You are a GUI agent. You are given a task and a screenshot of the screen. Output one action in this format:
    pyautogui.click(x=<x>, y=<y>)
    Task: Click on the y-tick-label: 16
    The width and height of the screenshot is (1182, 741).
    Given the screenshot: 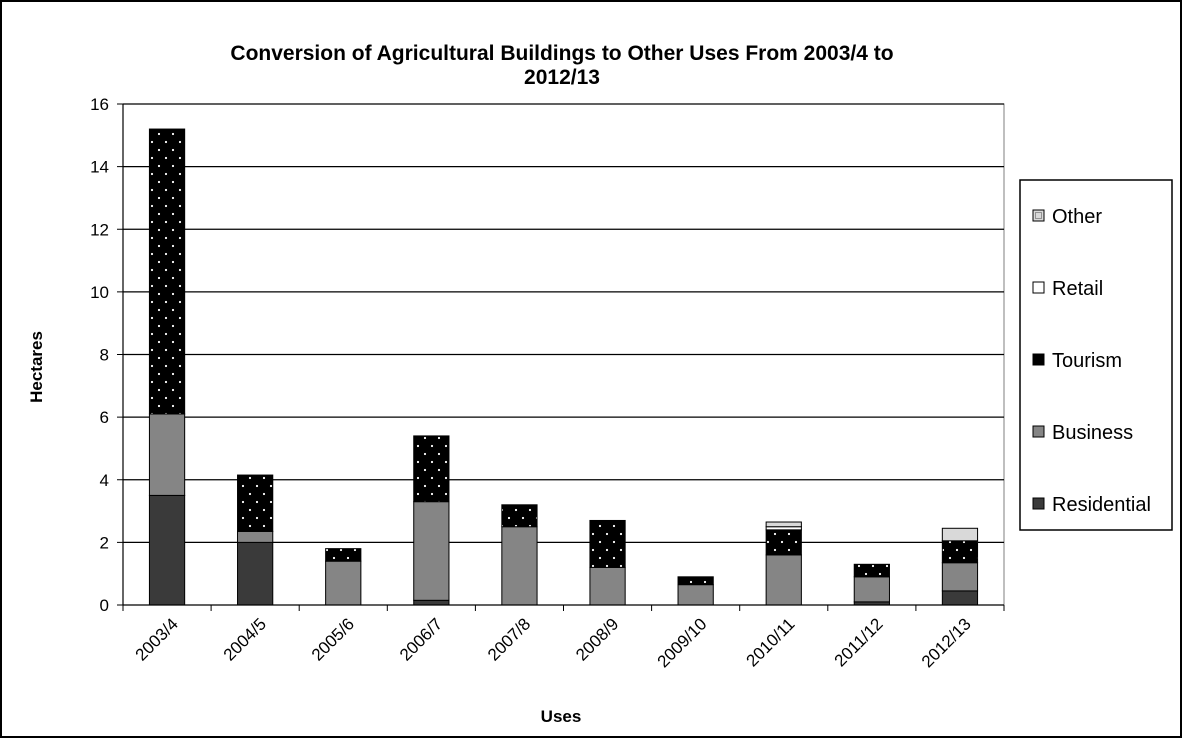 What is the action you would take?
    pyautogui.click(x=99, y=104)
    